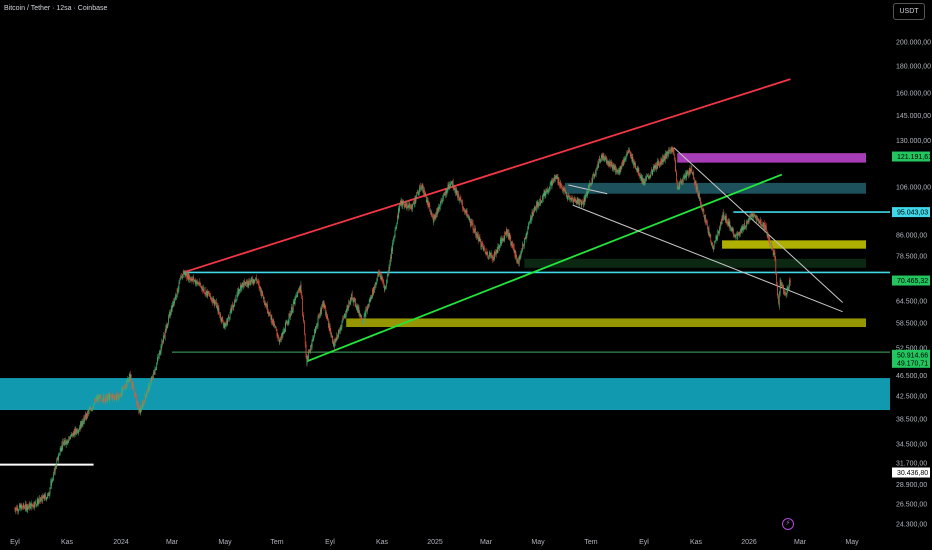 This screenshot has width=932, height=550. Describe the element at coordinates (911, 419) in the screenshot. I see `y-tick-label: 38.500,00` at that location.